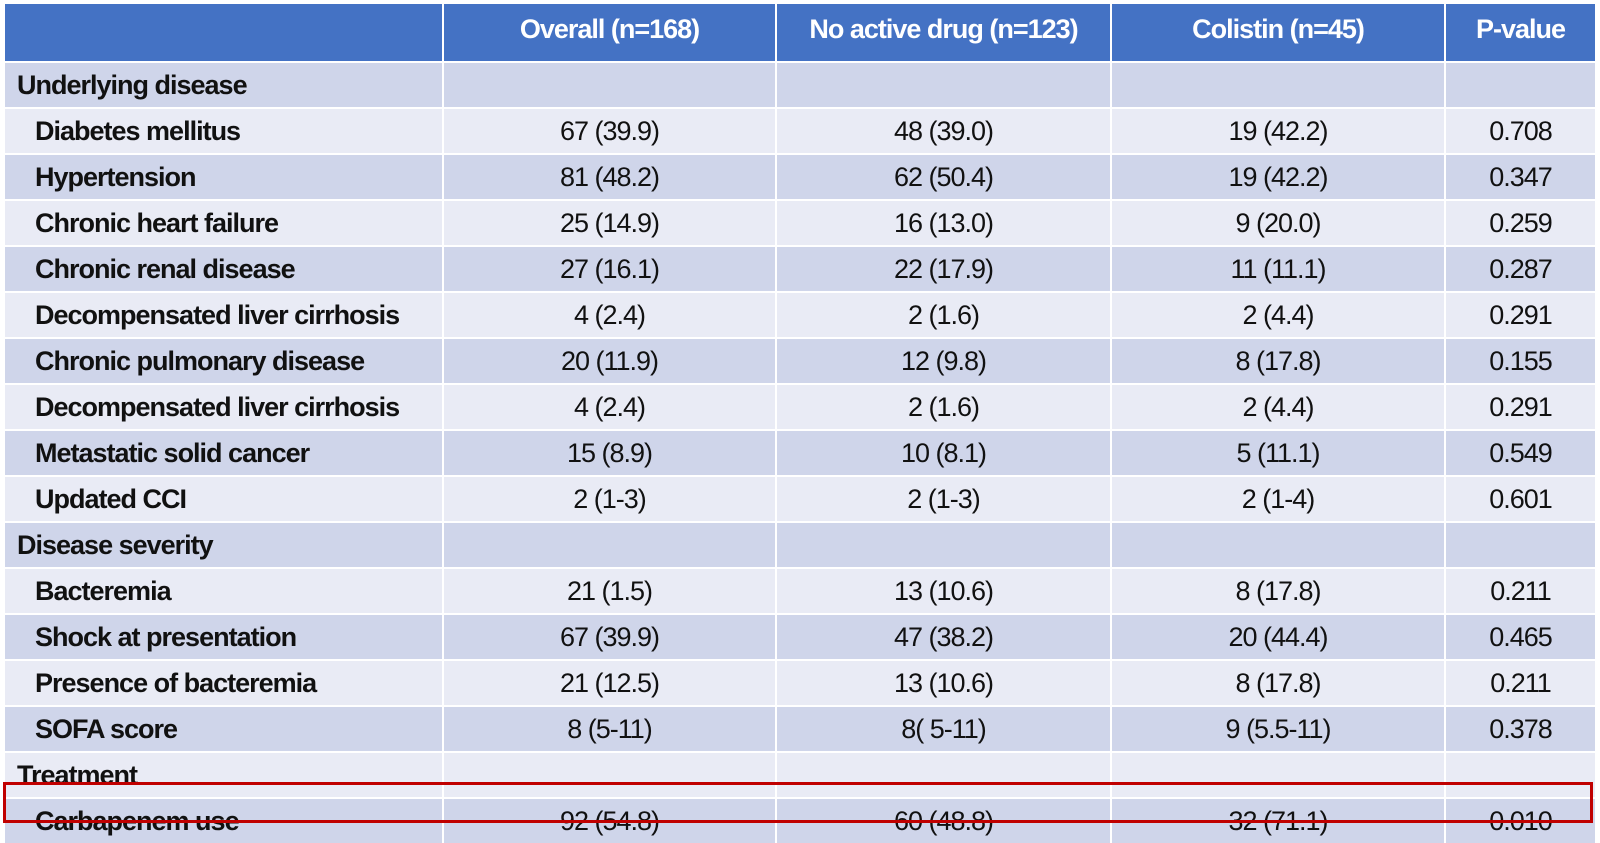  What do you see at coordinates (944, 638) in the screenshot?
I see `value-cell: 47 (38.2)` at bounding box center [944, 638].